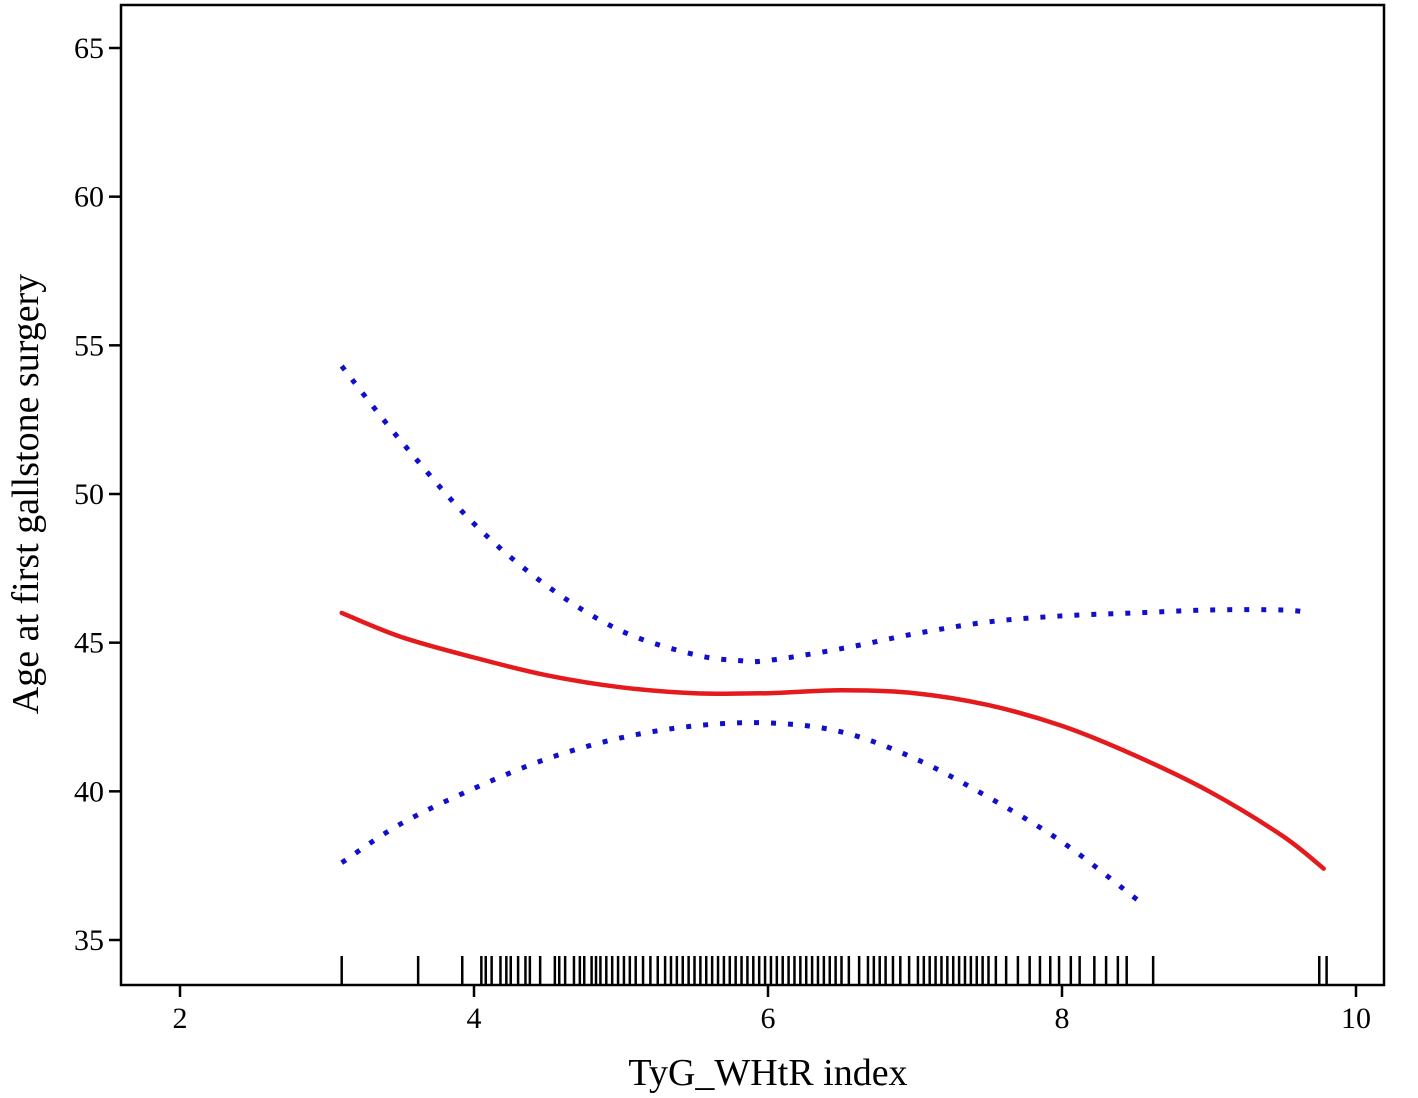 This screenshot has height=1098, width=1418. Describe the element at coordinates (180, 1018) in the screenshot. I see `x-tick-label: 2` at that location.